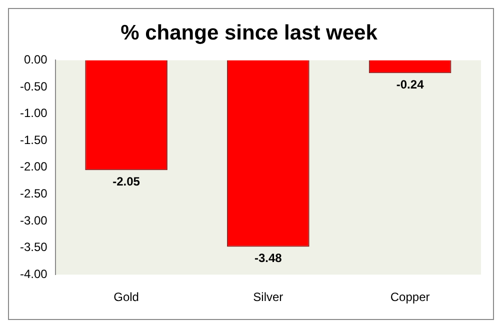 The height and width of the screenshot is (328, 502). Describe the element at coordinates (34, 193) in the screenshot. I see `y-tick-label: -2.50` at that location.